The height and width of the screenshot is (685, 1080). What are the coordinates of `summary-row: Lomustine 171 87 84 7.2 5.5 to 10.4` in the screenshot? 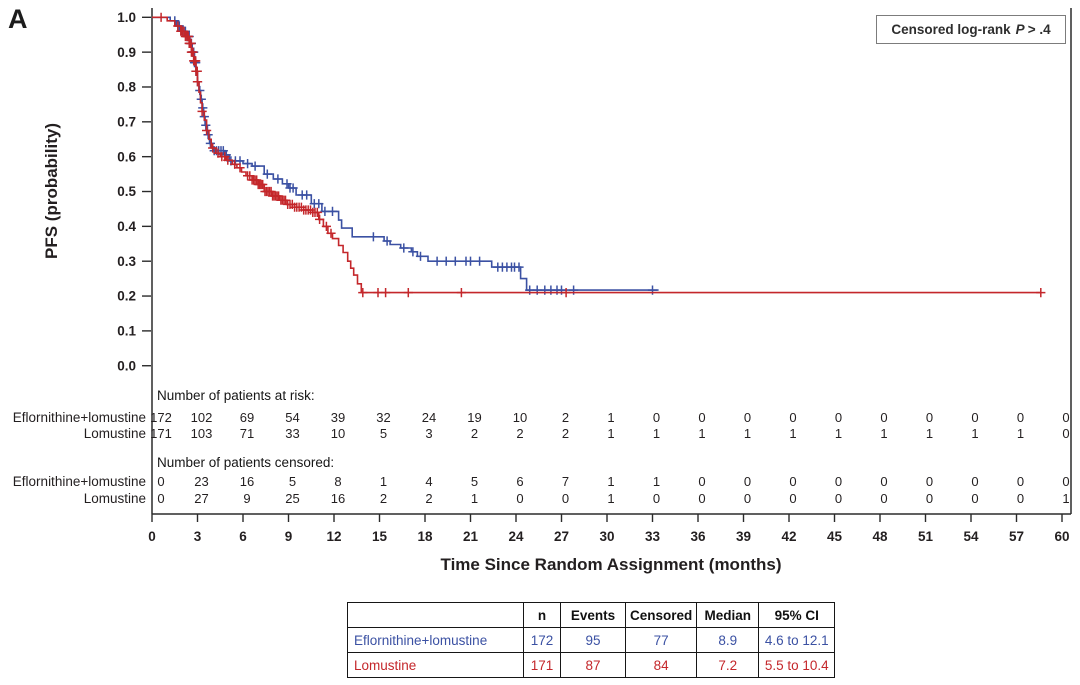 It's located at (591, 665).